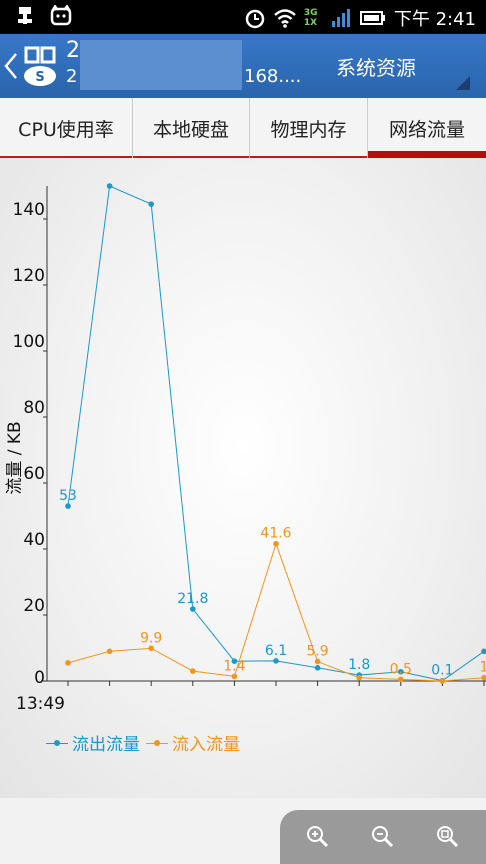 This screenshot has width=486, height=864. I want to click on usb-icon, so click(25, 15).